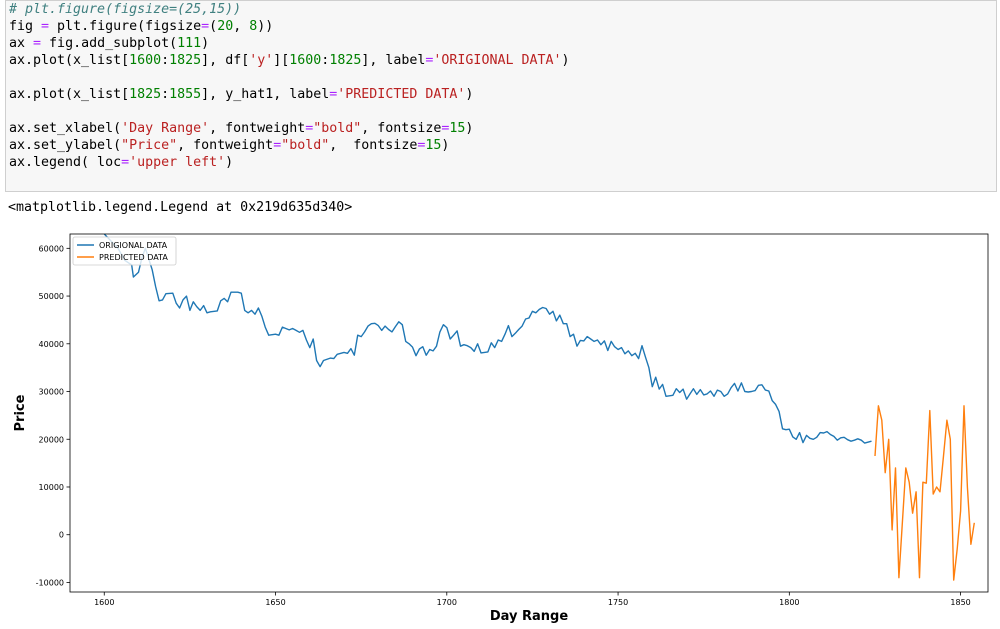  What do you see at coordinates (281, 60) in the screenshot?
I see `code-token: ][` at bounding box center [281, 60].